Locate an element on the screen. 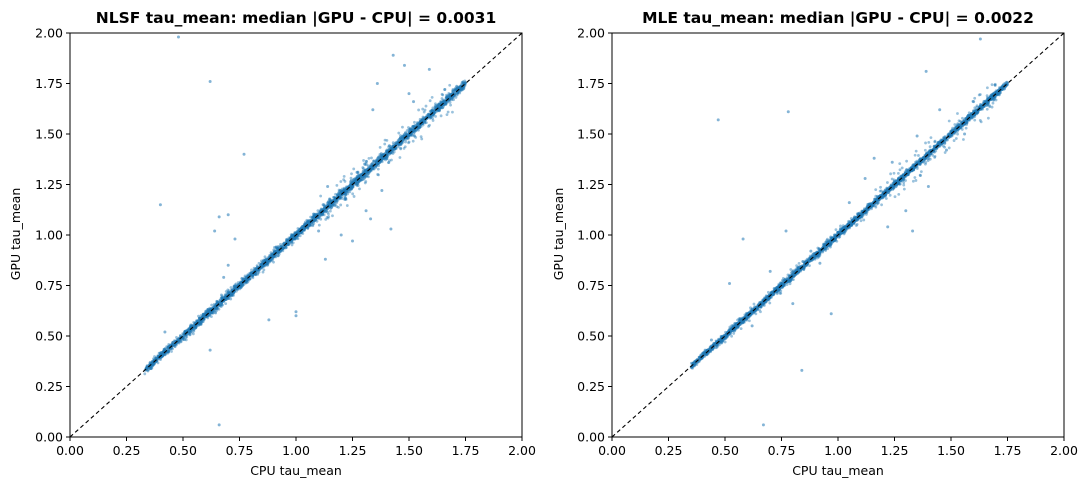  left-panel-xtick-label: 2.00 is located at coordinates (522, 450).